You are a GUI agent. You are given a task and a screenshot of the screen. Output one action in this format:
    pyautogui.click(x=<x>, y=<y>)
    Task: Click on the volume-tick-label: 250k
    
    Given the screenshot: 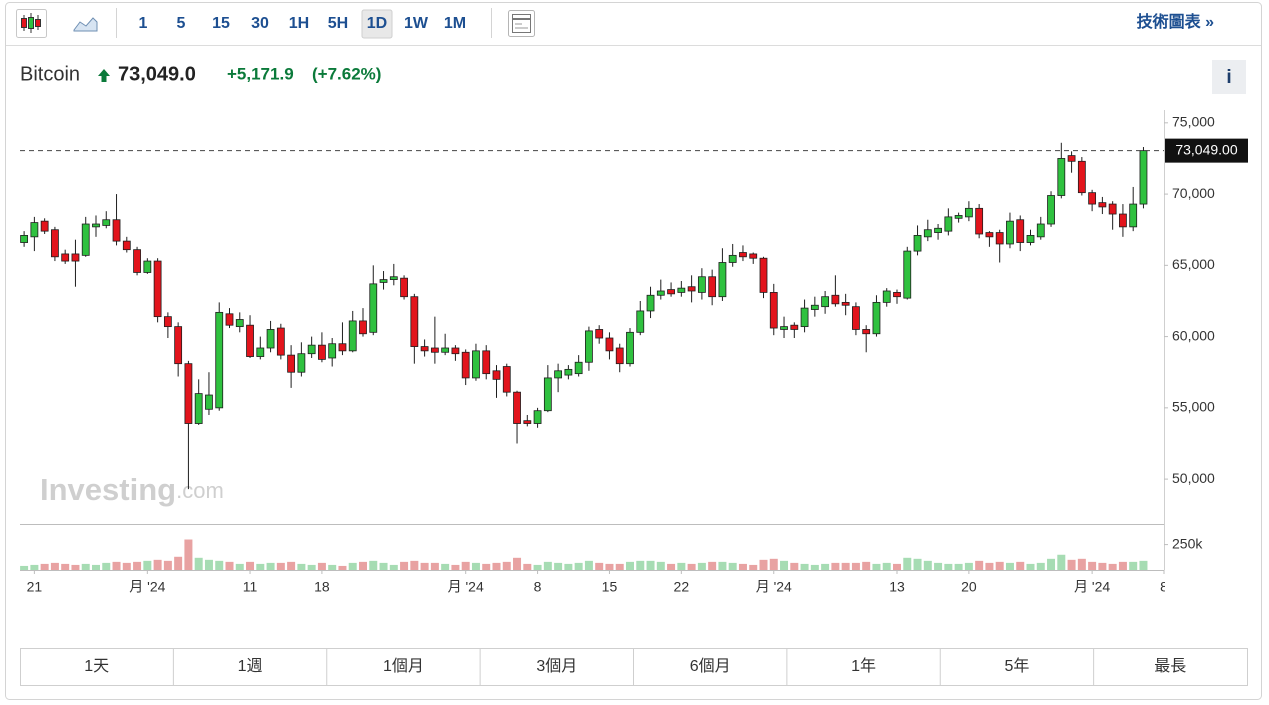 What is the action you would take?
    pyautogui.click(x=1187, y=543)
    